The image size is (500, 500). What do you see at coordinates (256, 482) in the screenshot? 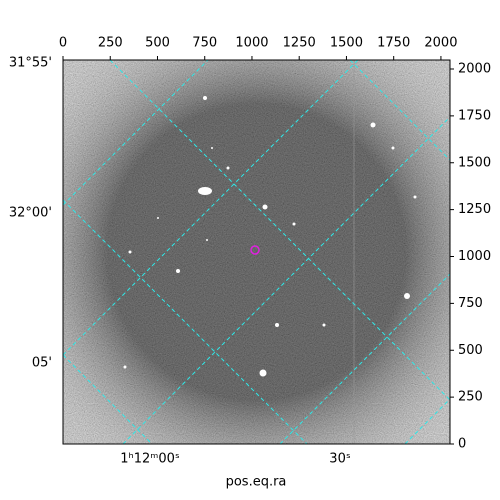
I see `x-axis-label: pos.eq.ra` at bounding box center [256, 482].